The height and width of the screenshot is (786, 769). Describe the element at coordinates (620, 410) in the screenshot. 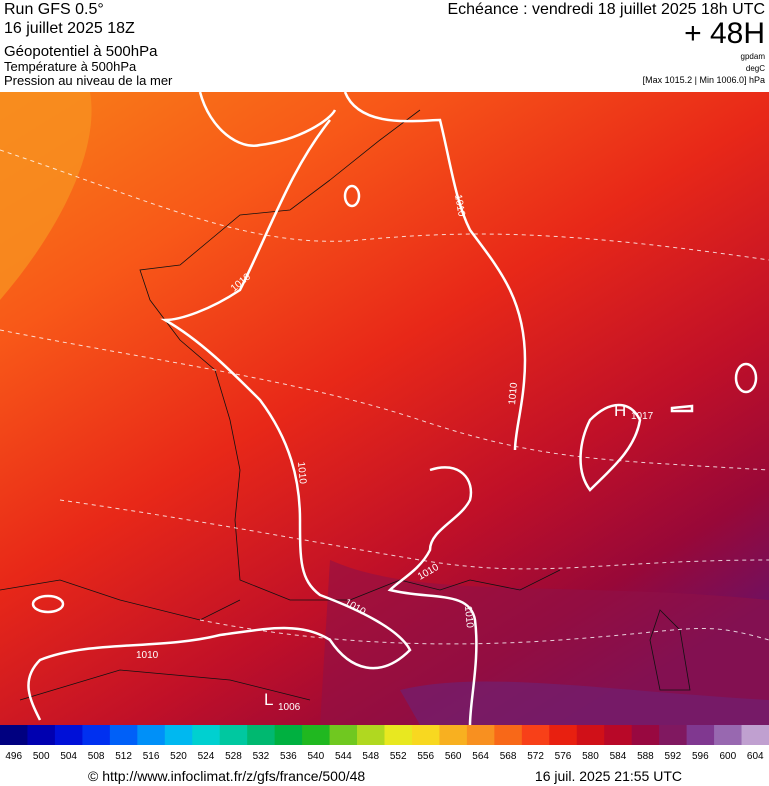

I see `high-letter: H` at that location.